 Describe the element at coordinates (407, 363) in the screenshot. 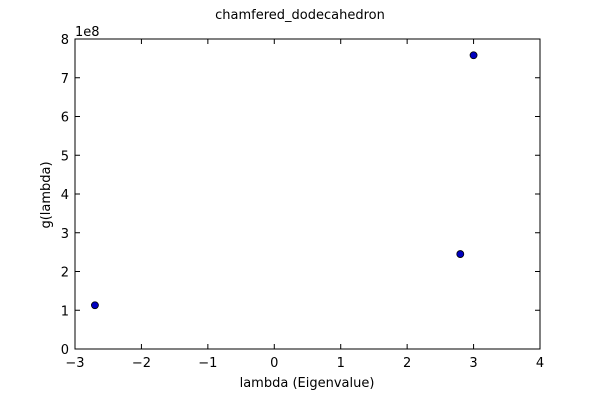

I see `x-tick-label: 2` at that location.